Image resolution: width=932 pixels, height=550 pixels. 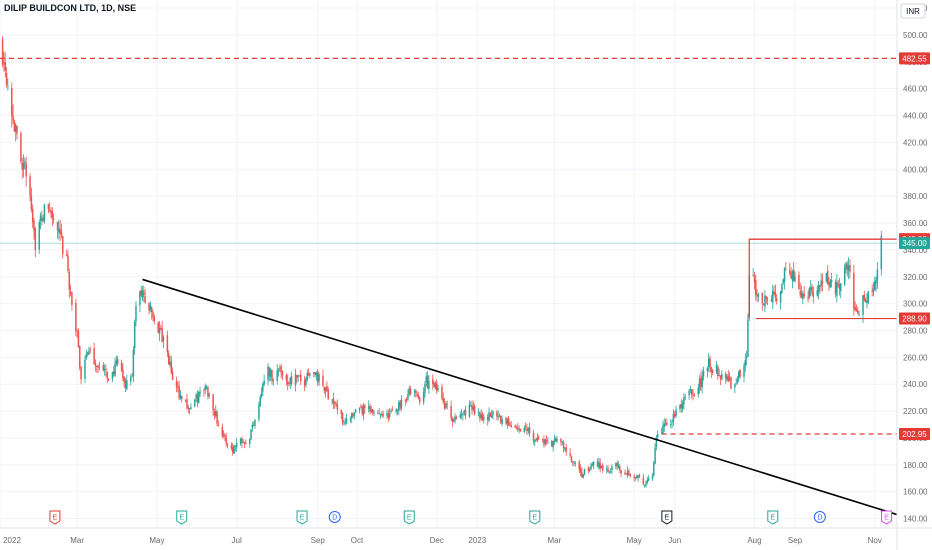 What do you see at coordinates (915, 411) in the screenshot?
I see `y-tick-label: 220.00` at bounding box center [915, 411].